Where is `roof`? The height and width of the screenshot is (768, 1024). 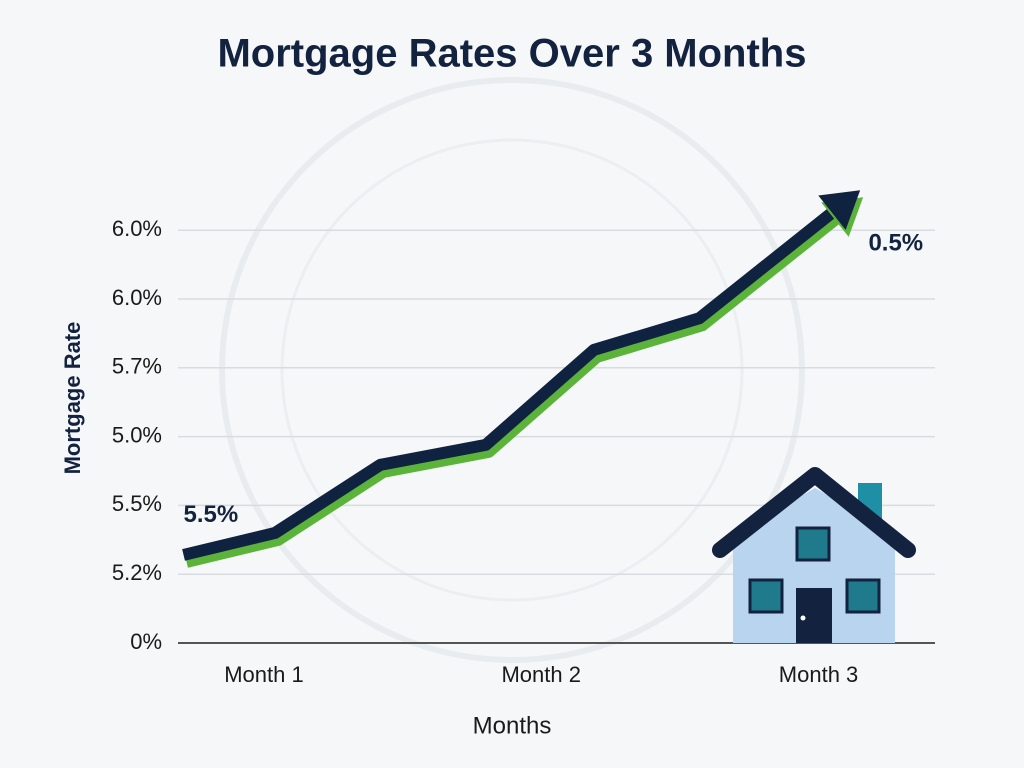
roof is located at coordinates (814, 512).